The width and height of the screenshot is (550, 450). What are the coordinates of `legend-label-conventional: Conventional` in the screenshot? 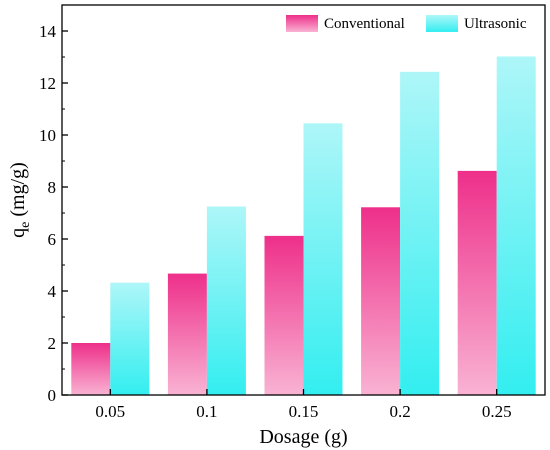 It's located at (364, 24).